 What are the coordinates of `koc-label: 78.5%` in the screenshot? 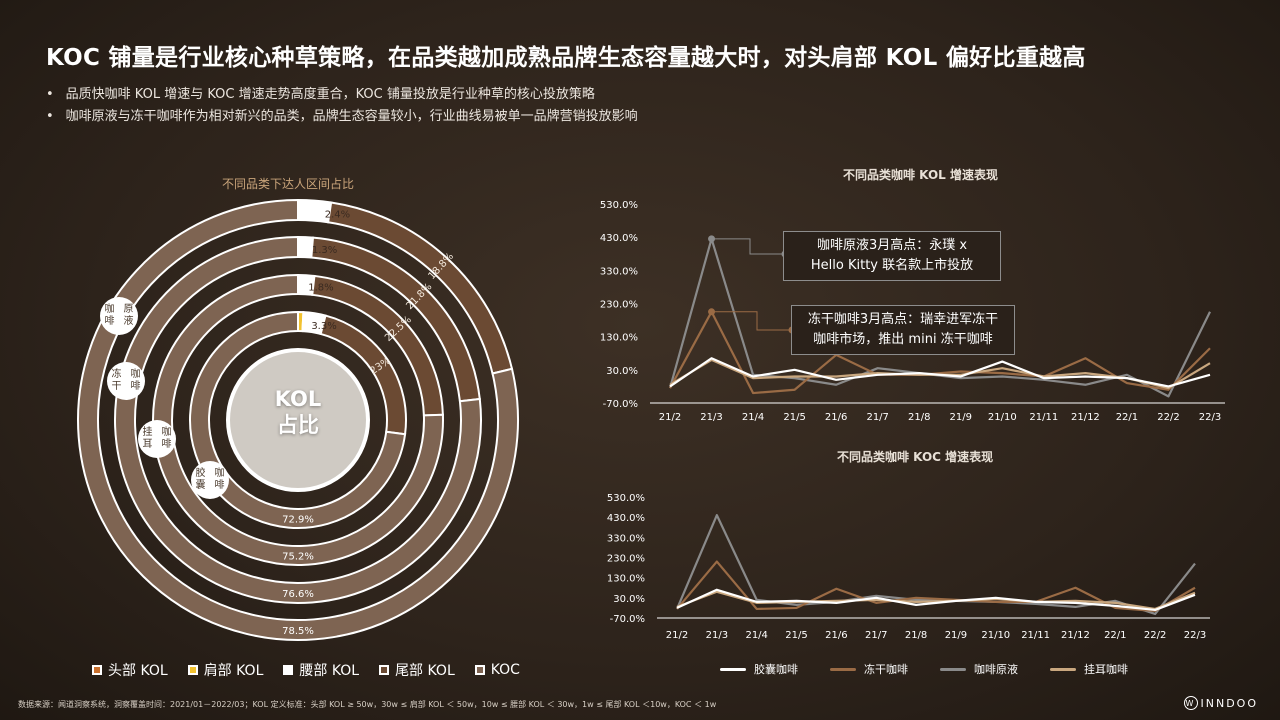 It's located at (298, 631).